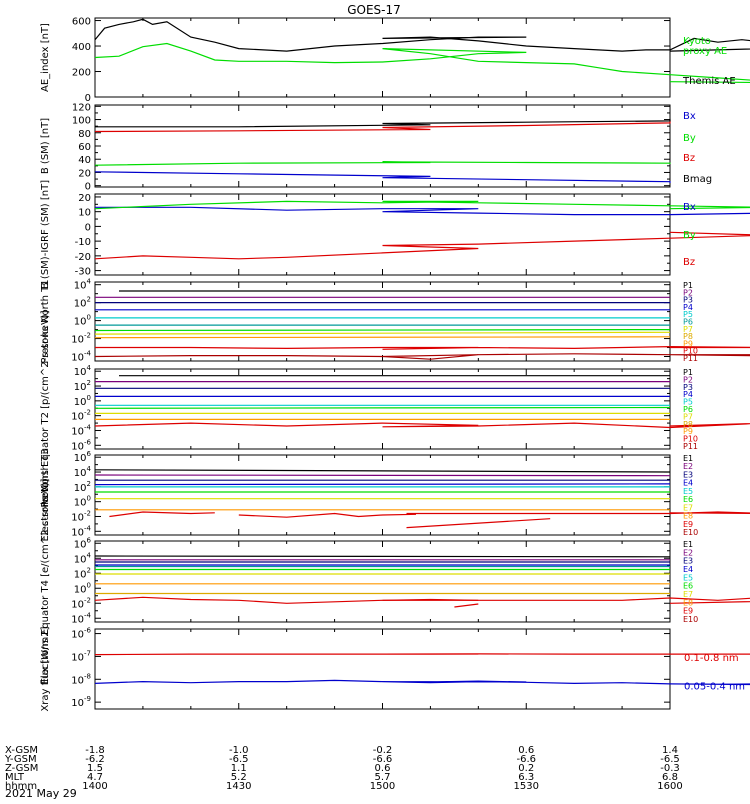 This screenshot has height=804, width=750. Describe the element at coordinates (697, 179) in the screenshot. I see `legend-label: Bmag` at that location.